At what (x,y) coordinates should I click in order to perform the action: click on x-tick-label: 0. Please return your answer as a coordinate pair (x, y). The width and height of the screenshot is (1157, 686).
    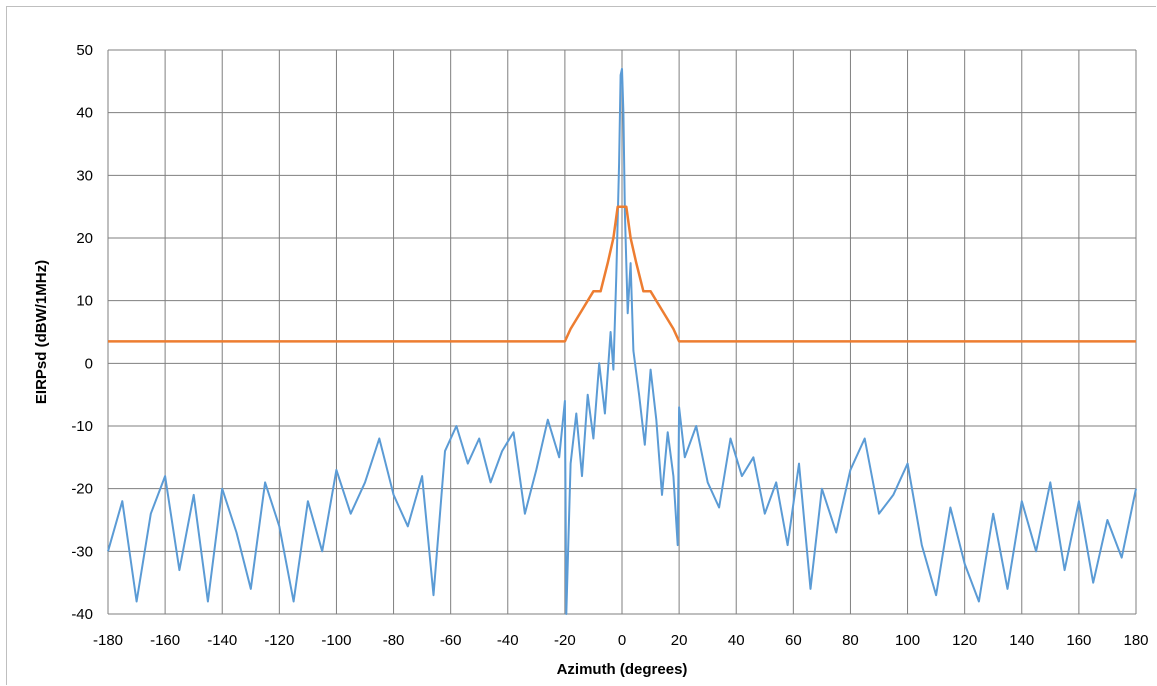
    Looking at the image, I should click on (622, 640).